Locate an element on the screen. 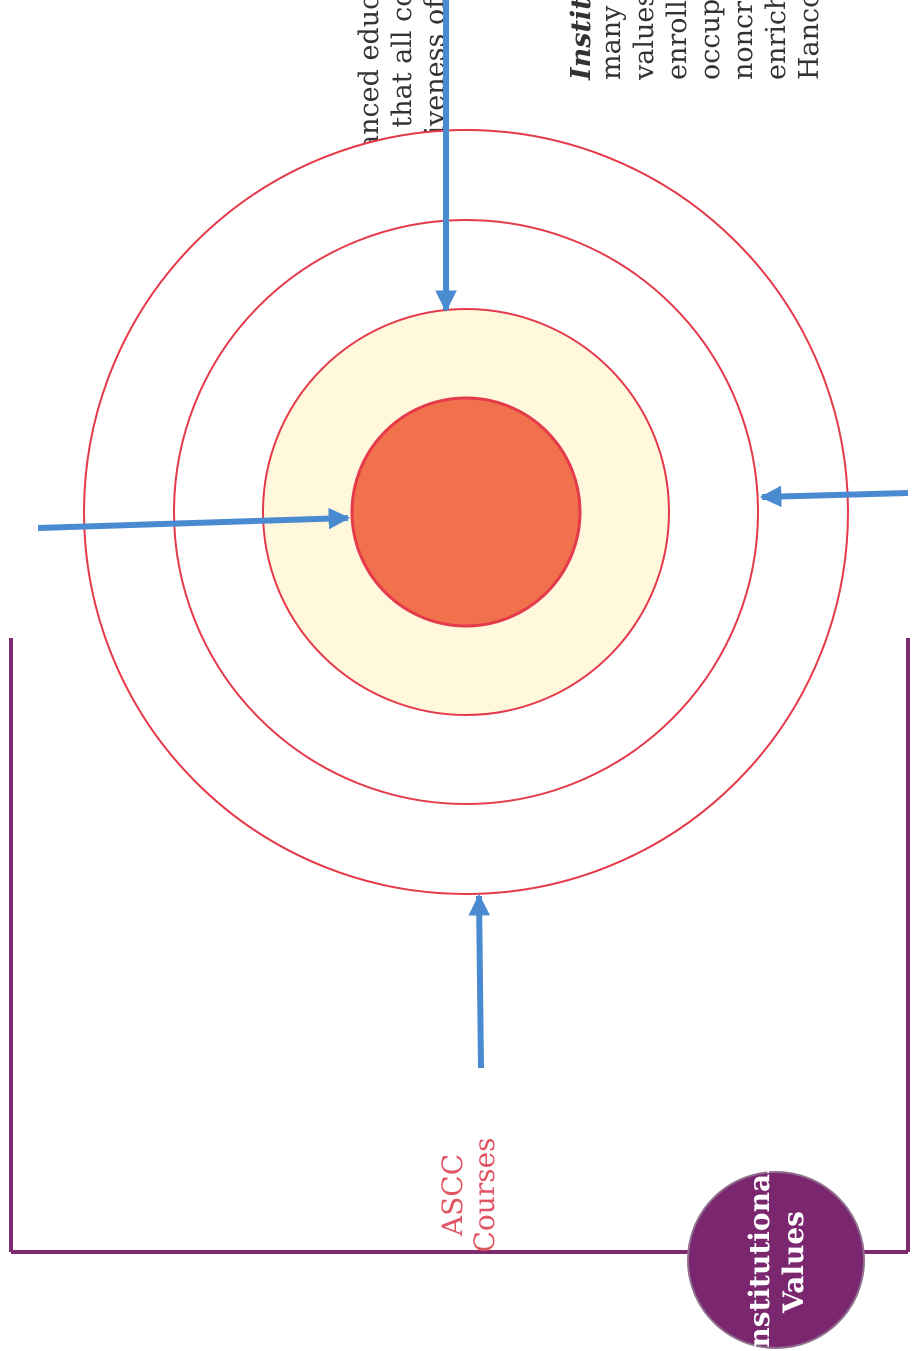 The image size is (912, 1351). ascc-courses-label: ASCC Courses is located at coordinates (468, 1194).